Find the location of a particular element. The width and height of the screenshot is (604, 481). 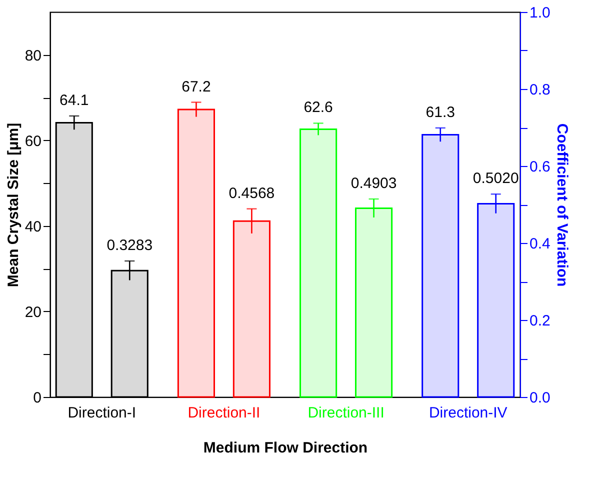

y-axis-title: Mean Crystal Size [μm] is located at coordinates (13, 205).